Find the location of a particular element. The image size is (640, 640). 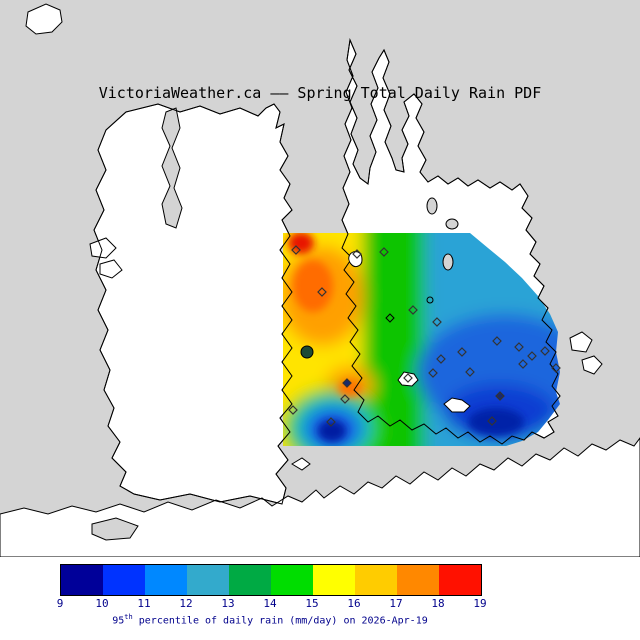

colorbar-ticks: 9 10 11 12 13 14 15 16 17 18 19 is located at coordinates (271, 604).